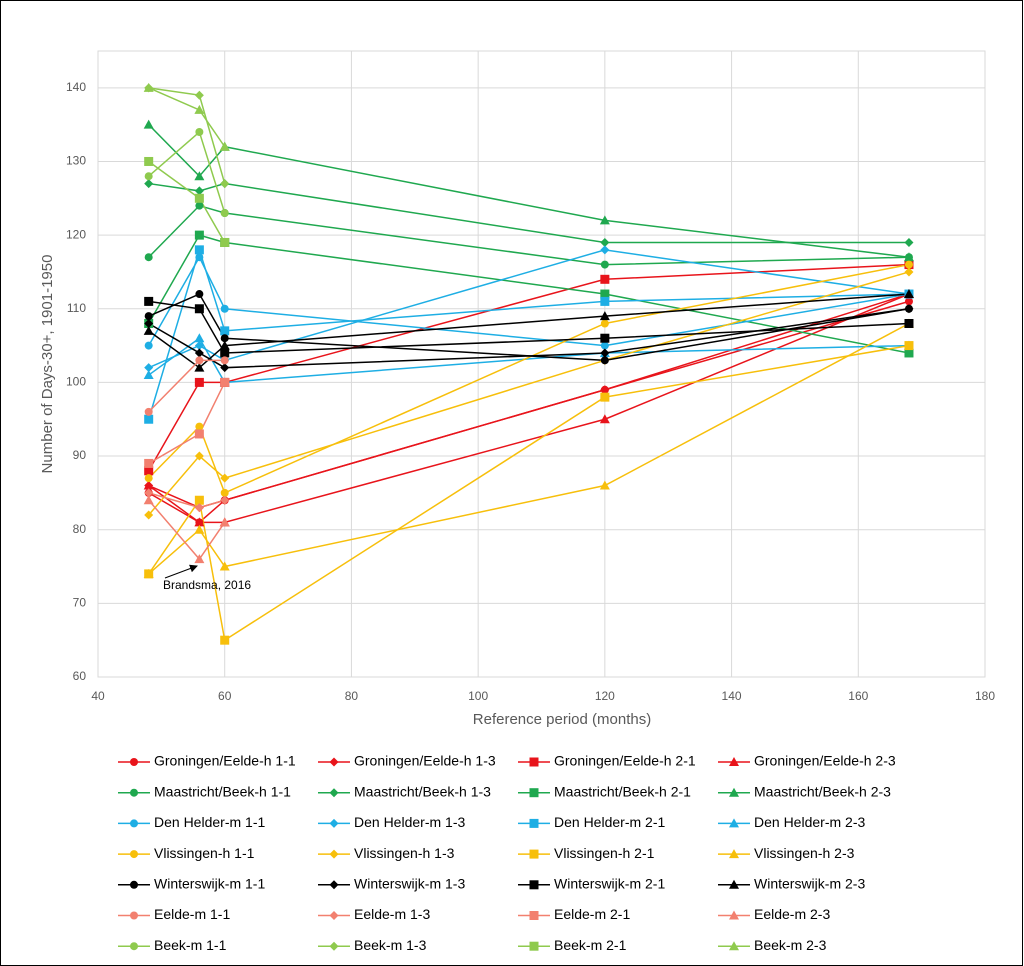 This screenshot has height=966, width=1024. What do you see at coordinates (225, 696) in the screenshot?
I see `x-tick-label: 60` at bounding box center [225, 696].